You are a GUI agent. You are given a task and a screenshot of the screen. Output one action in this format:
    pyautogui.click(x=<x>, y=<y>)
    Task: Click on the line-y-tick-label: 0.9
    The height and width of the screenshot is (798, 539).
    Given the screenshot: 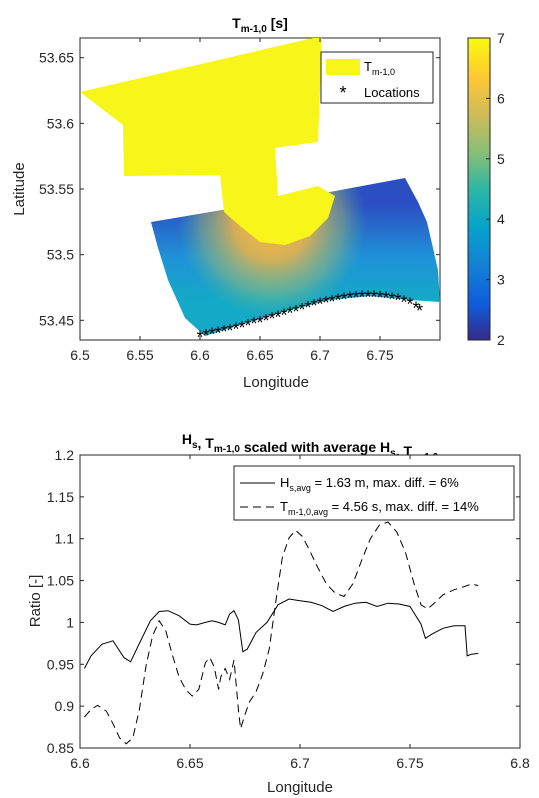 What is the action you would take?
    pyautogui.click(x=65, y=706)
    